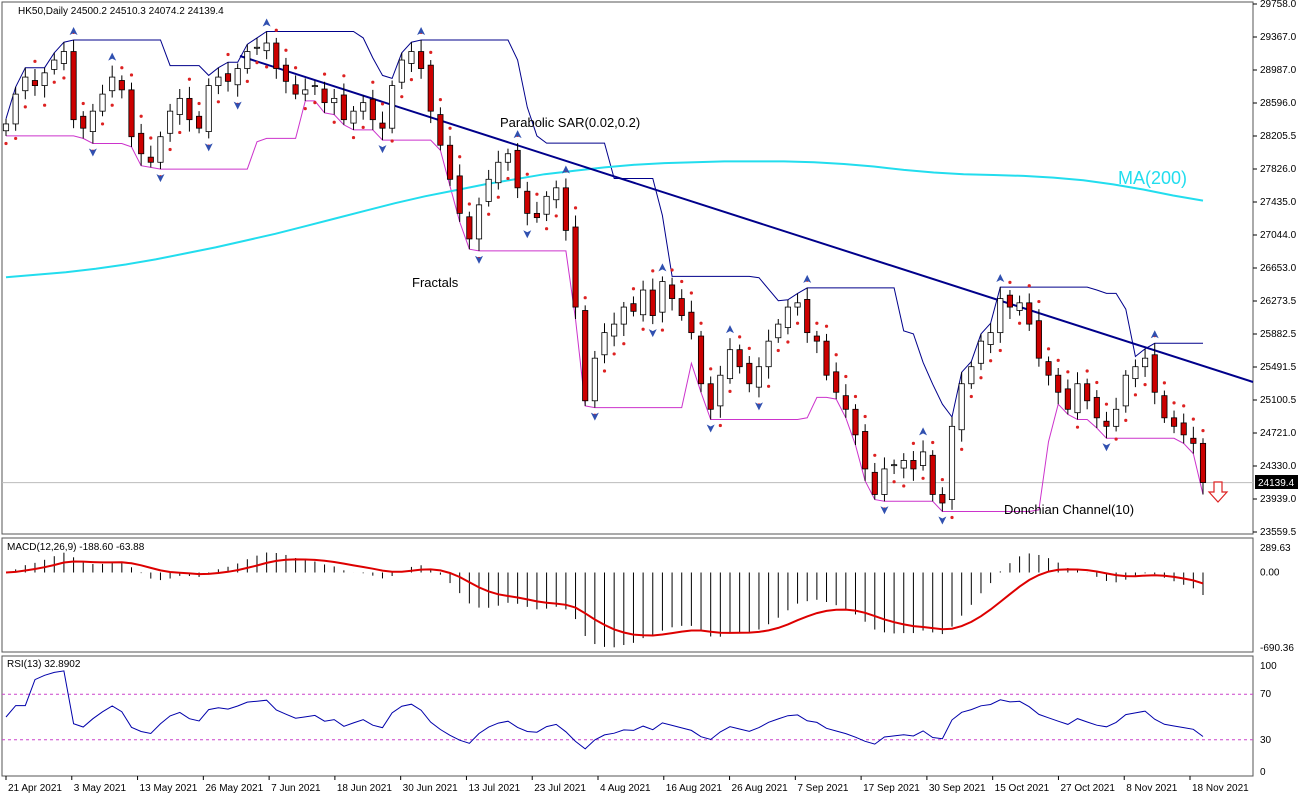  What do you see at coordinates (627, 595) in the screenshot?
I see `macd-panel` at bounding box center [627, 595].